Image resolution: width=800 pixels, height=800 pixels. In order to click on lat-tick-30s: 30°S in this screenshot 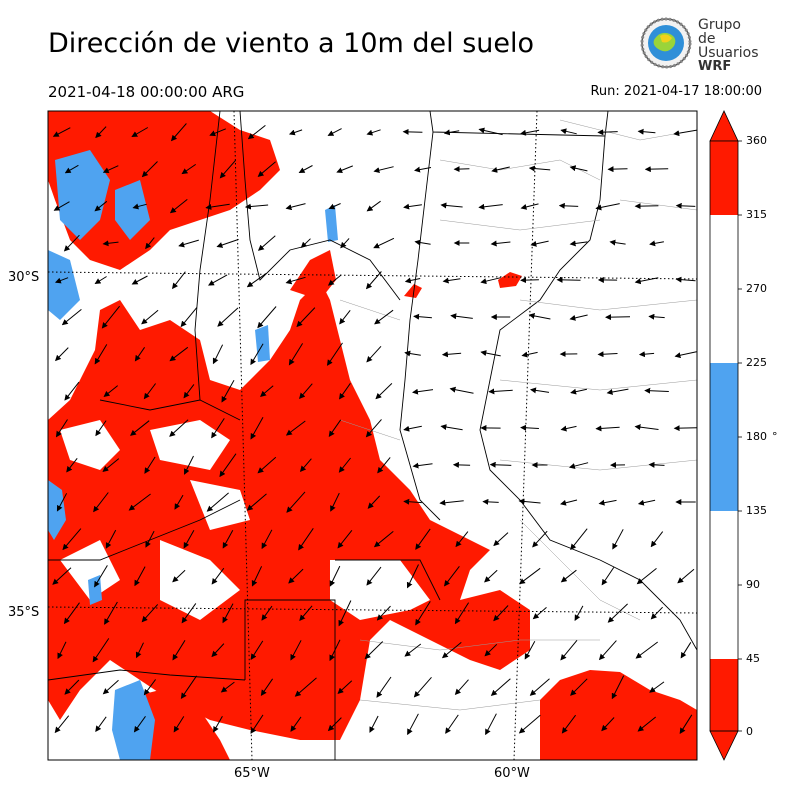, I will do `click(24, 277)`.